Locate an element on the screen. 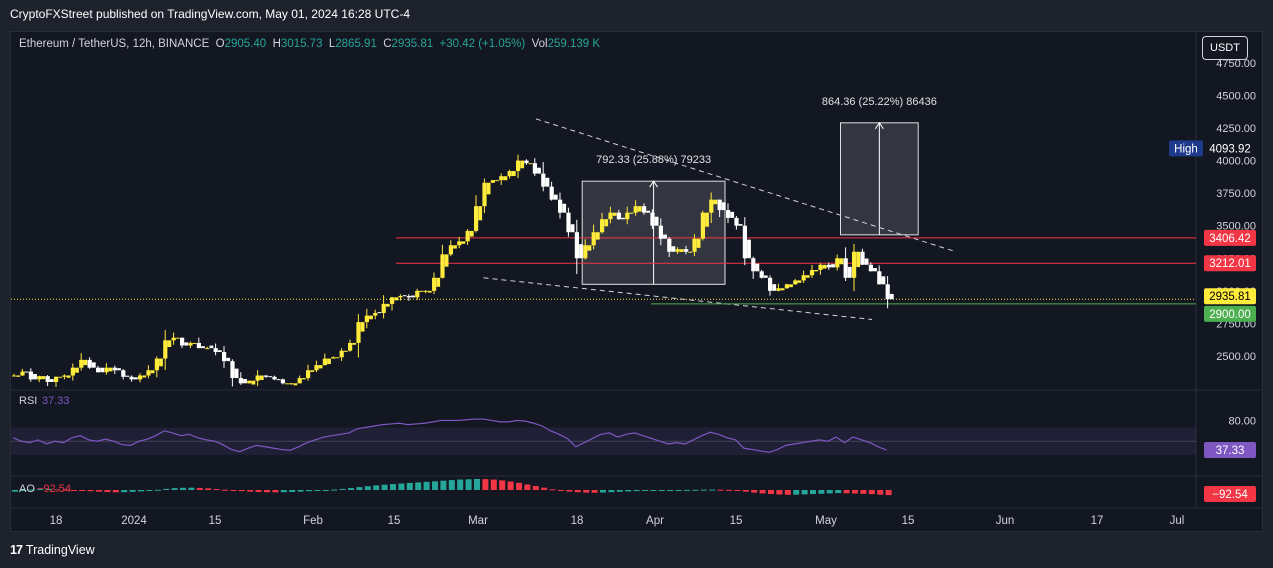 This screenshot has height=568, width=1273. price-tick-label: 2500.00 is located at coordinates (1236, 357).